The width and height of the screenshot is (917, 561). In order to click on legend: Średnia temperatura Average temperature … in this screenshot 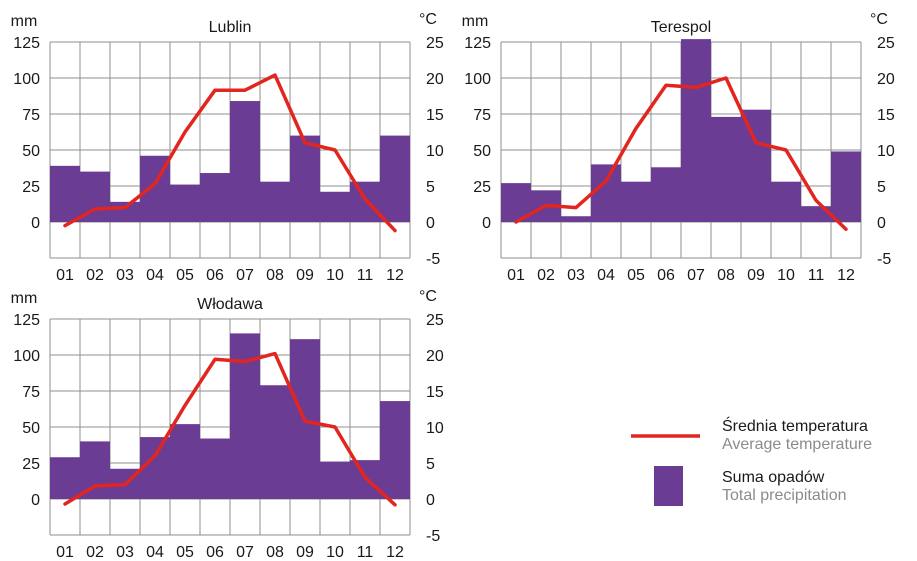, I will do `click(751, 461)`.